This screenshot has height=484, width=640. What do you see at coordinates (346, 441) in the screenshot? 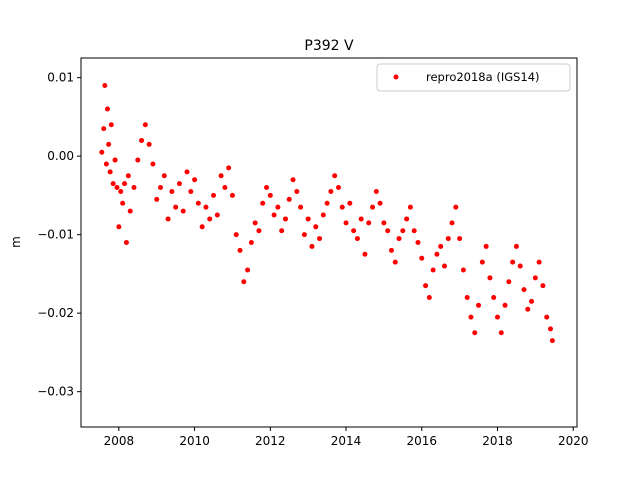
I see `x-tick-label: 2014` at bounding box center [346, 441].